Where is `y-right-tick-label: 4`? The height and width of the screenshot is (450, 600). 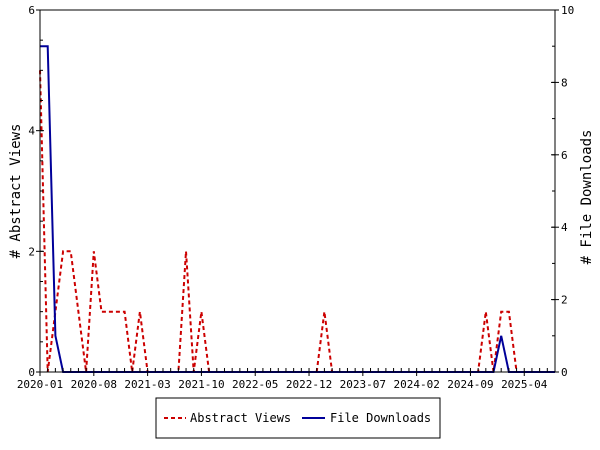
y-right-tick-label: 4 is located at coordinates (564, 227).